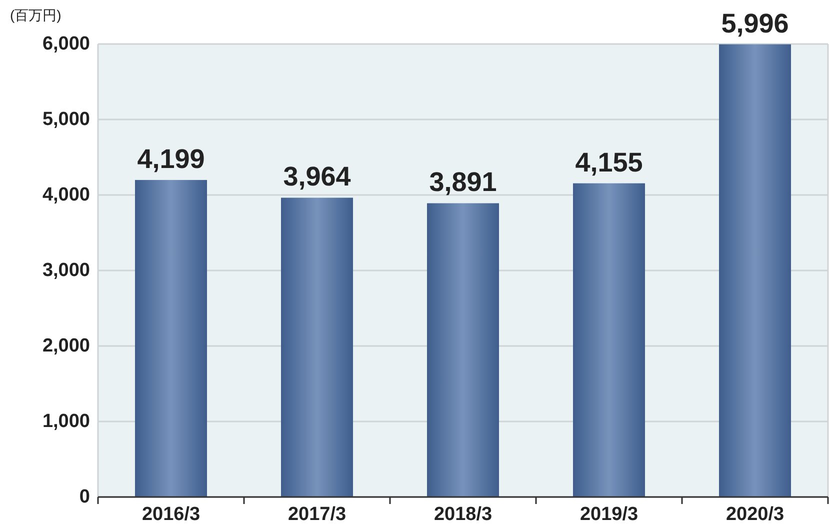 The height and width of the screenshot is (530, 830). Describe the element at coordinates (463, 182) in the screenshot. I see `data-label: 3,891` at that location.